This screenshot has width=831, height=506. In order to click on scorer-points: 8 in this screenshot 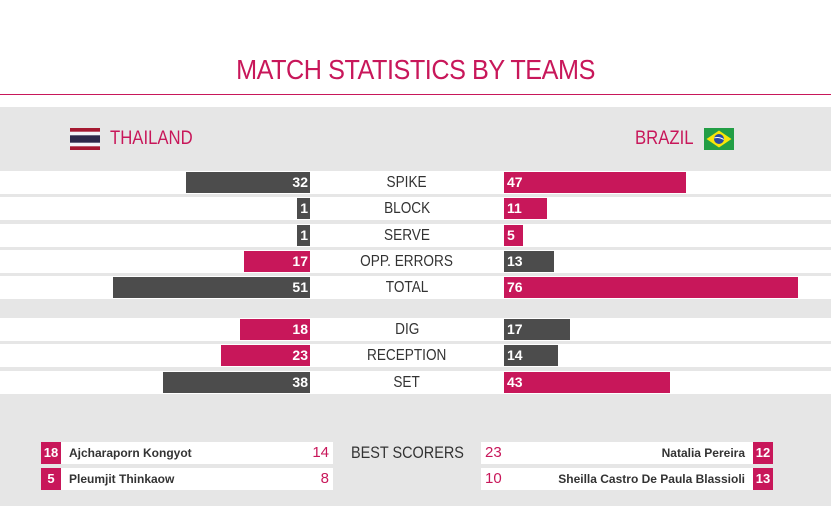, I will do `click(324, 478)`.